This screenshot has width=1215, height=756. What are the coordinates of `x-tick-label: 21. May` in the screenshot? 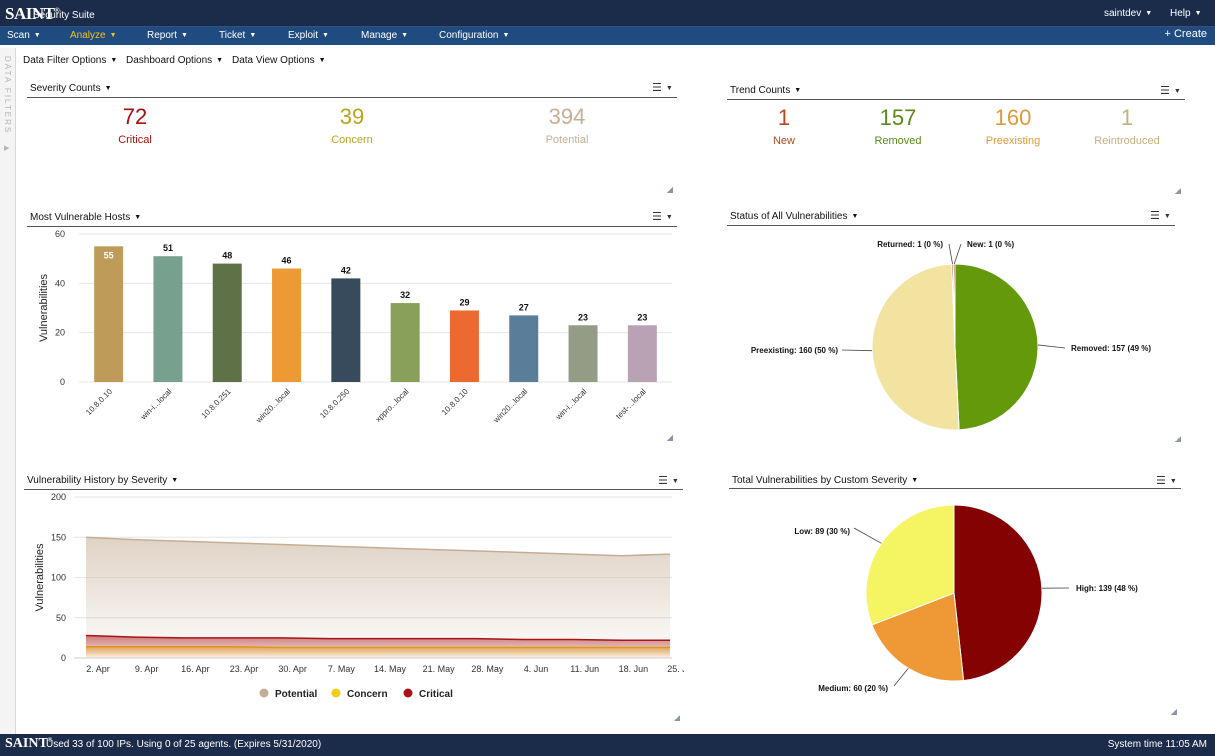 It's located at (439, 669).